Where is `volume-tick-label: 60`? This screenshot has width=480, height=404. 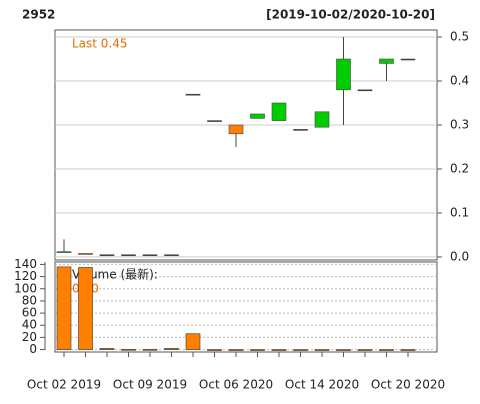 volume-tick-label: 60 is located at coordinates (29, 313).